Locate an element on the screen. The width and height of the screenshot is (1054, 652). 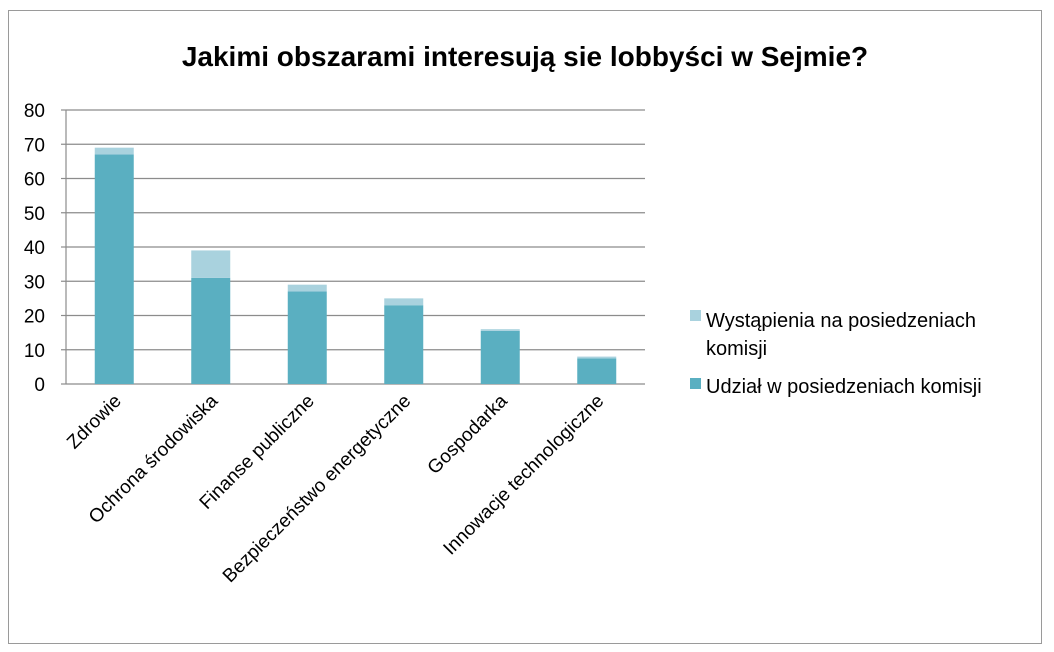
y-tick-label: 40 is located at coordinates (34, 248).